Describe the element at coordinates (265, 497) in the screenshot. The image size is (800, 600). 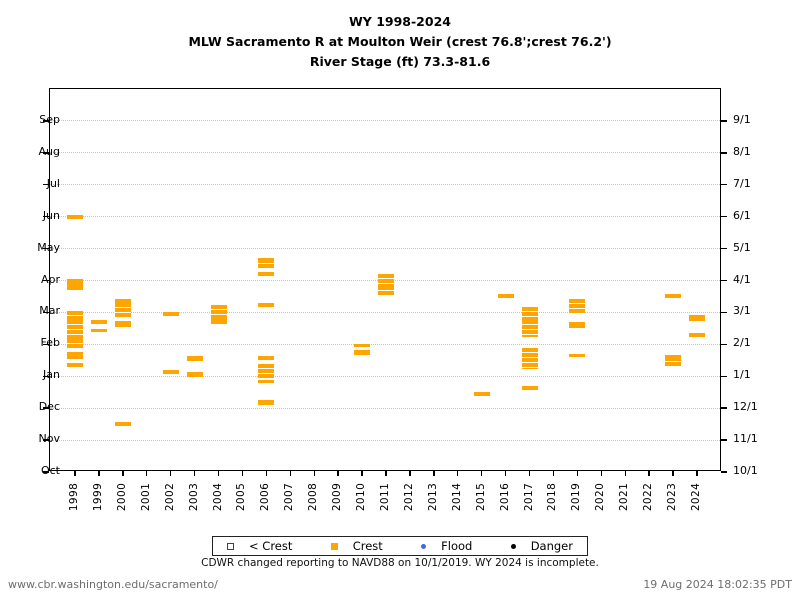
I see `year-tick-label: 2006` at that location.